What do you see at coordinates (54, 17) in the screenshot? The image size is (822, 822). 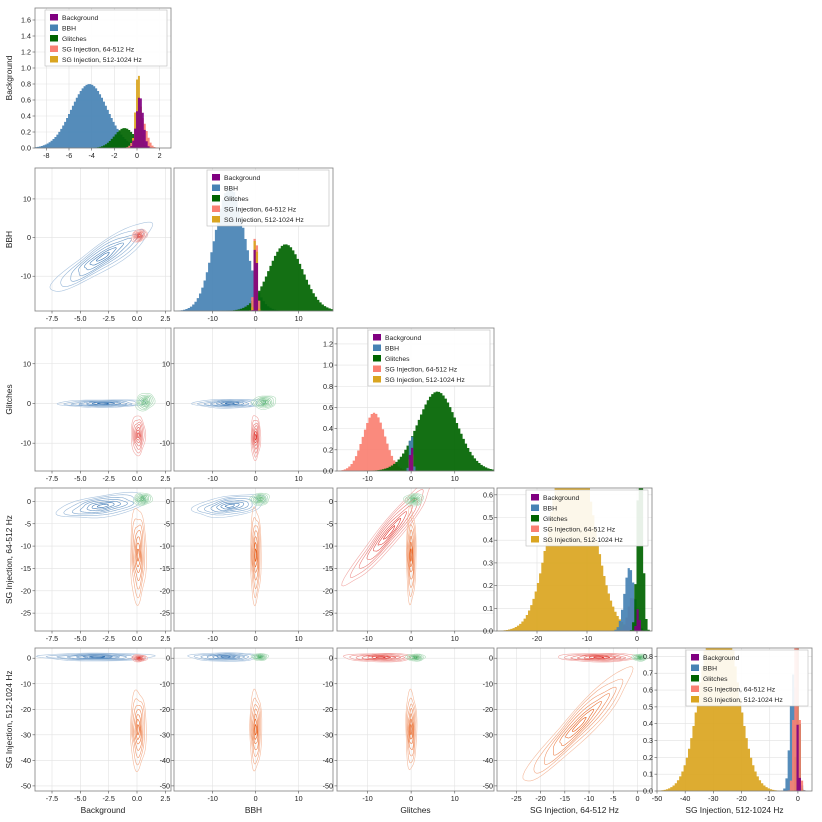 I see `legend-swatch-background` at bounding box center [54, 17].